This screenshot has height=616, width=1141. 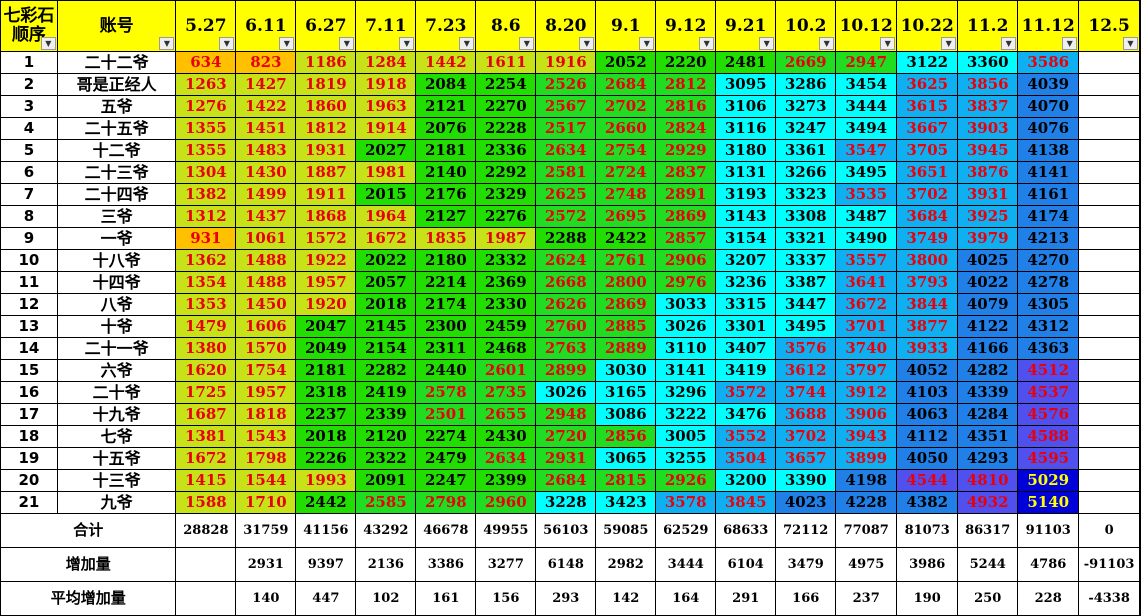 What do you see at coordinates (206, 502) in the screenshot?
I see `value-cell: 1588` at bounding box center [206, 502].